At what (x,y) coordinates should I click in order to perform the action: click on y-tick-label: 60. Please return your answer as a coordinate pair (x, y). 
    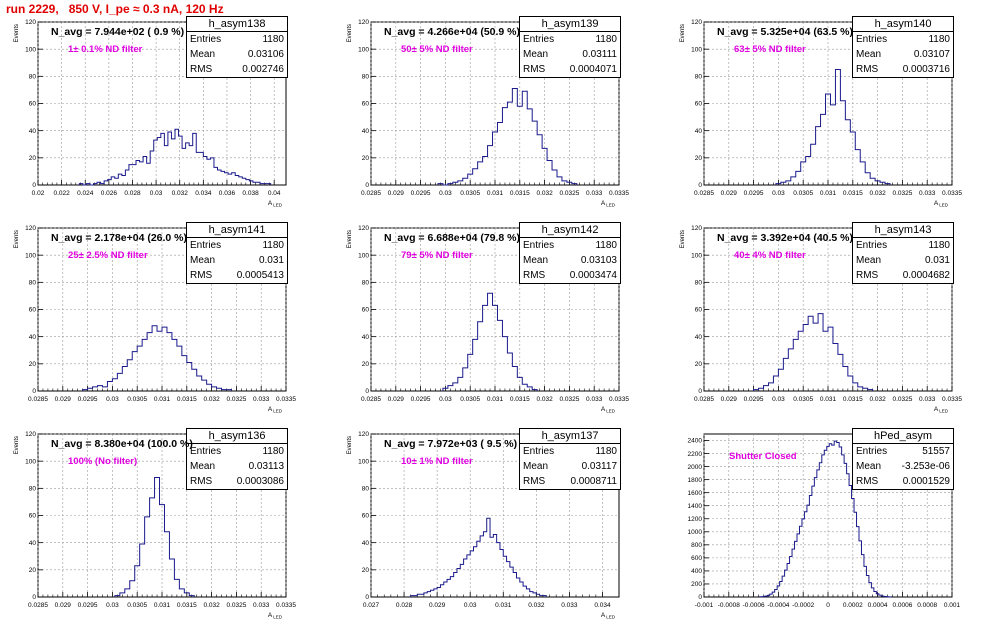
    Looking at the image, I should click on (366, 104).